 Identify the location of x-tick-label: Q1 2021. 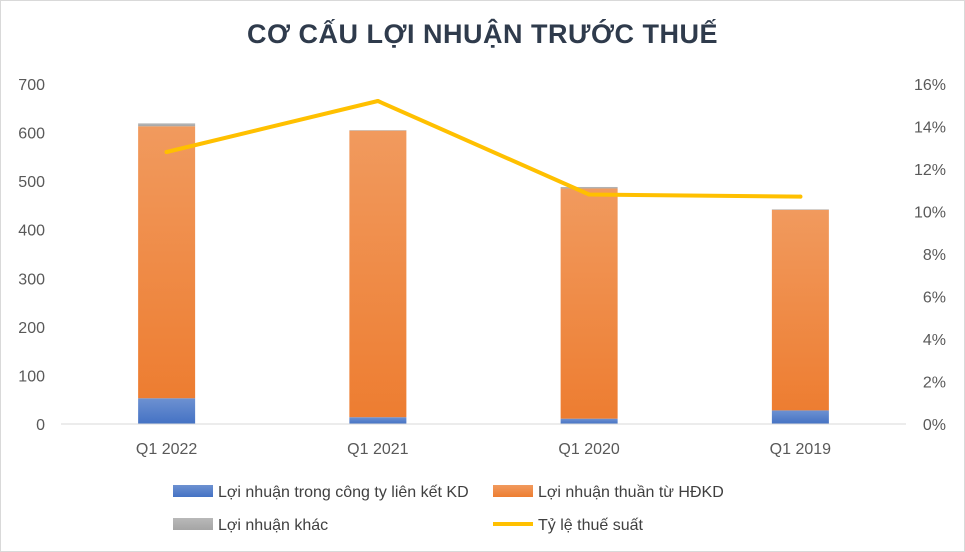
(377, 449).